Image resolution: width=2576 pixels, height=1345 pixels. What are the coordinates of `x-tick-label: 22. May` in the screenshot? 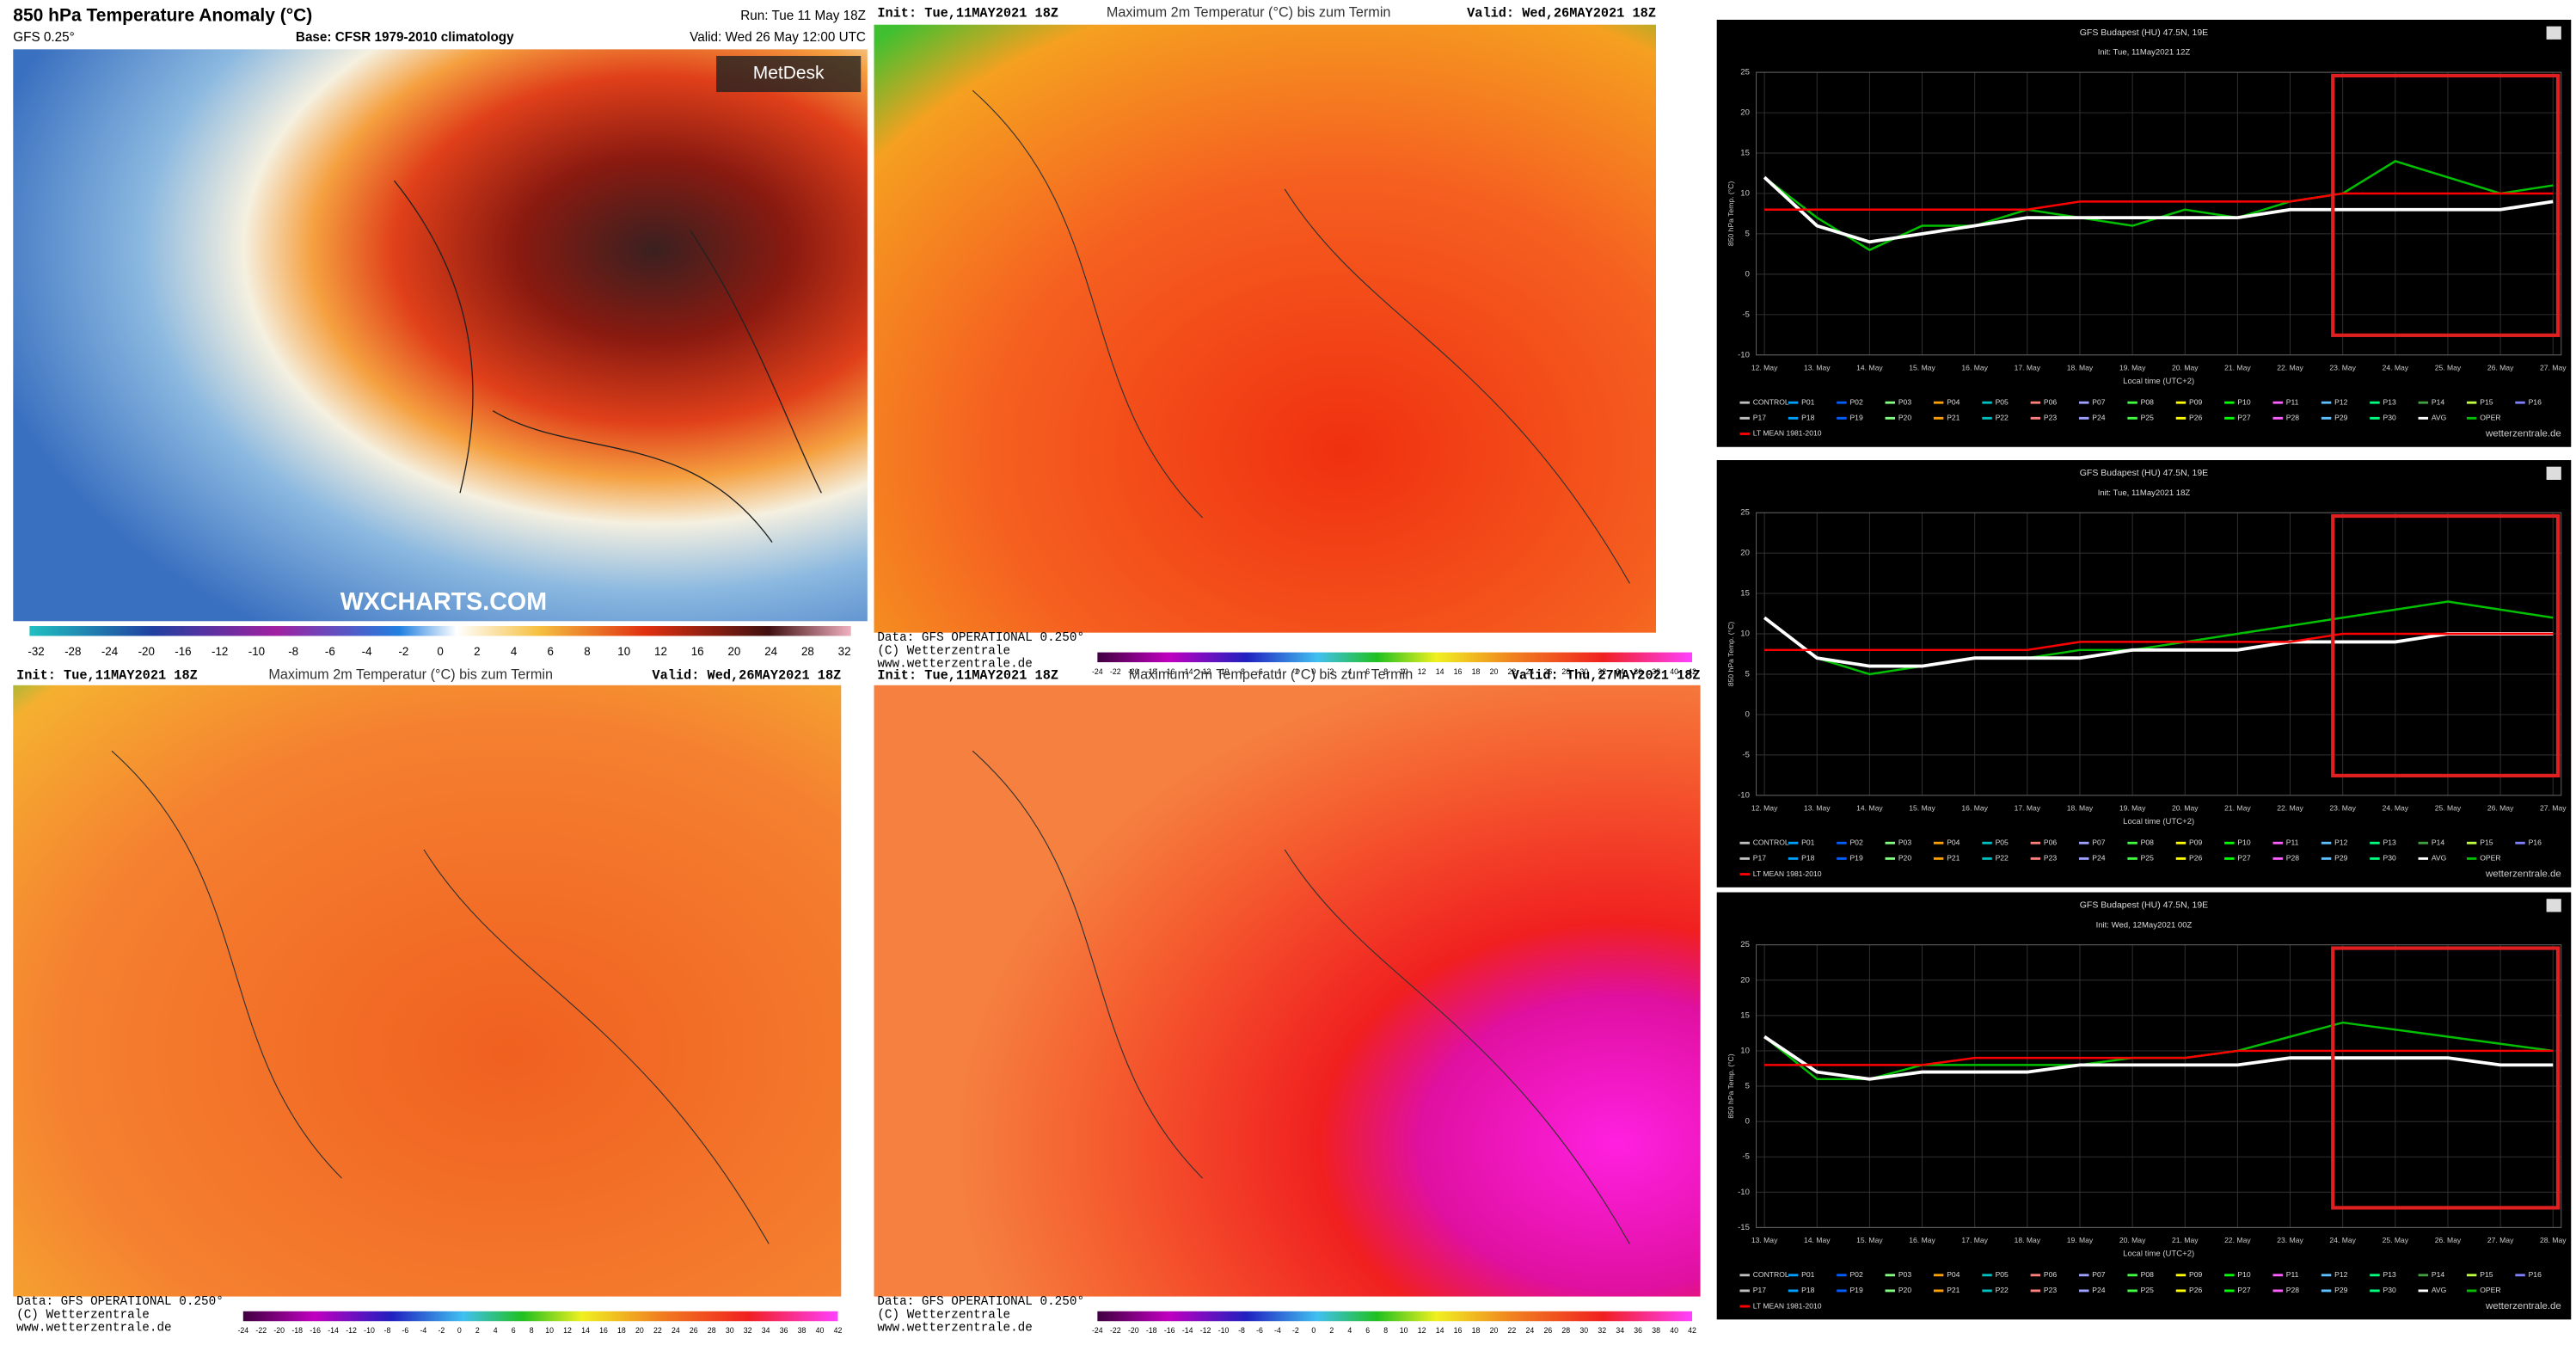 It's located at (2290, 367).